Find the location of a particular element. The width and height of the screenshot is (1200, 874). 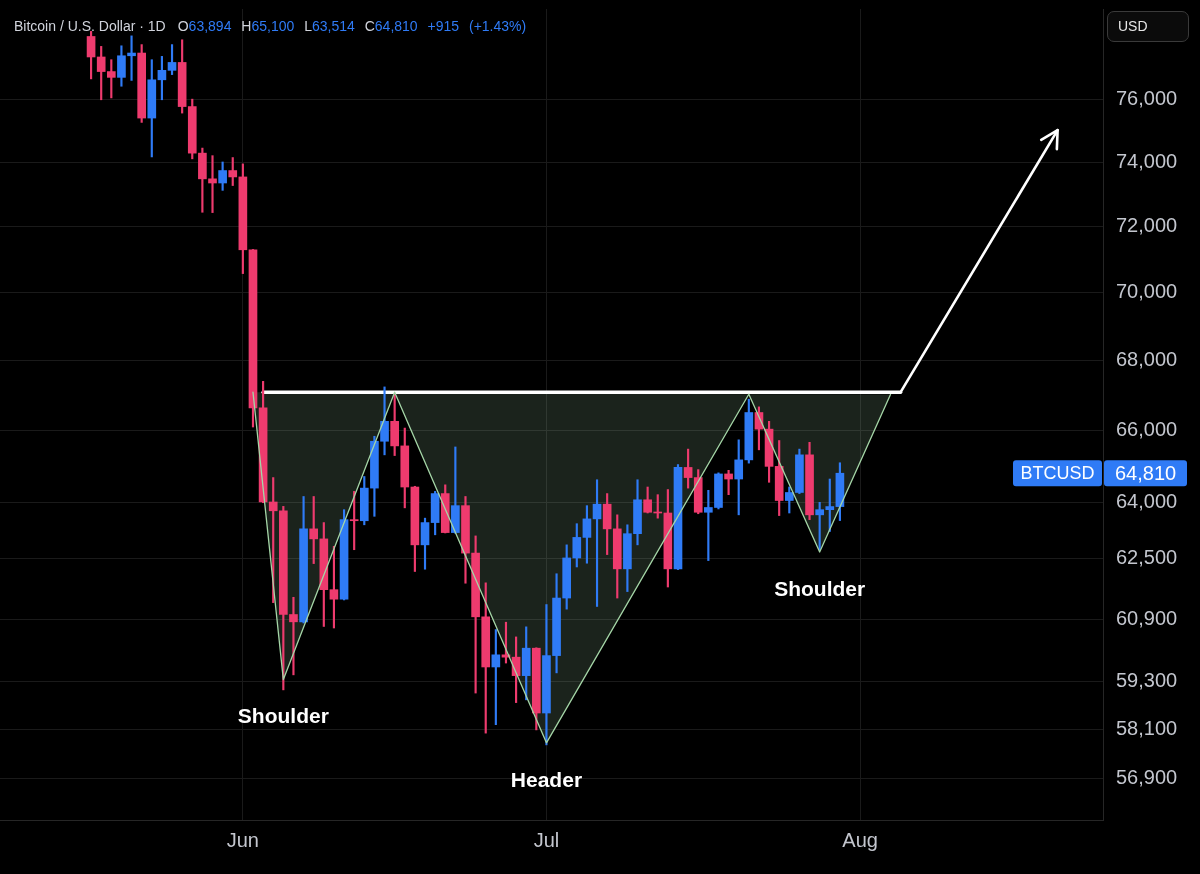

y-tick-label: 59,300 is located at coordinates (1147, 680).